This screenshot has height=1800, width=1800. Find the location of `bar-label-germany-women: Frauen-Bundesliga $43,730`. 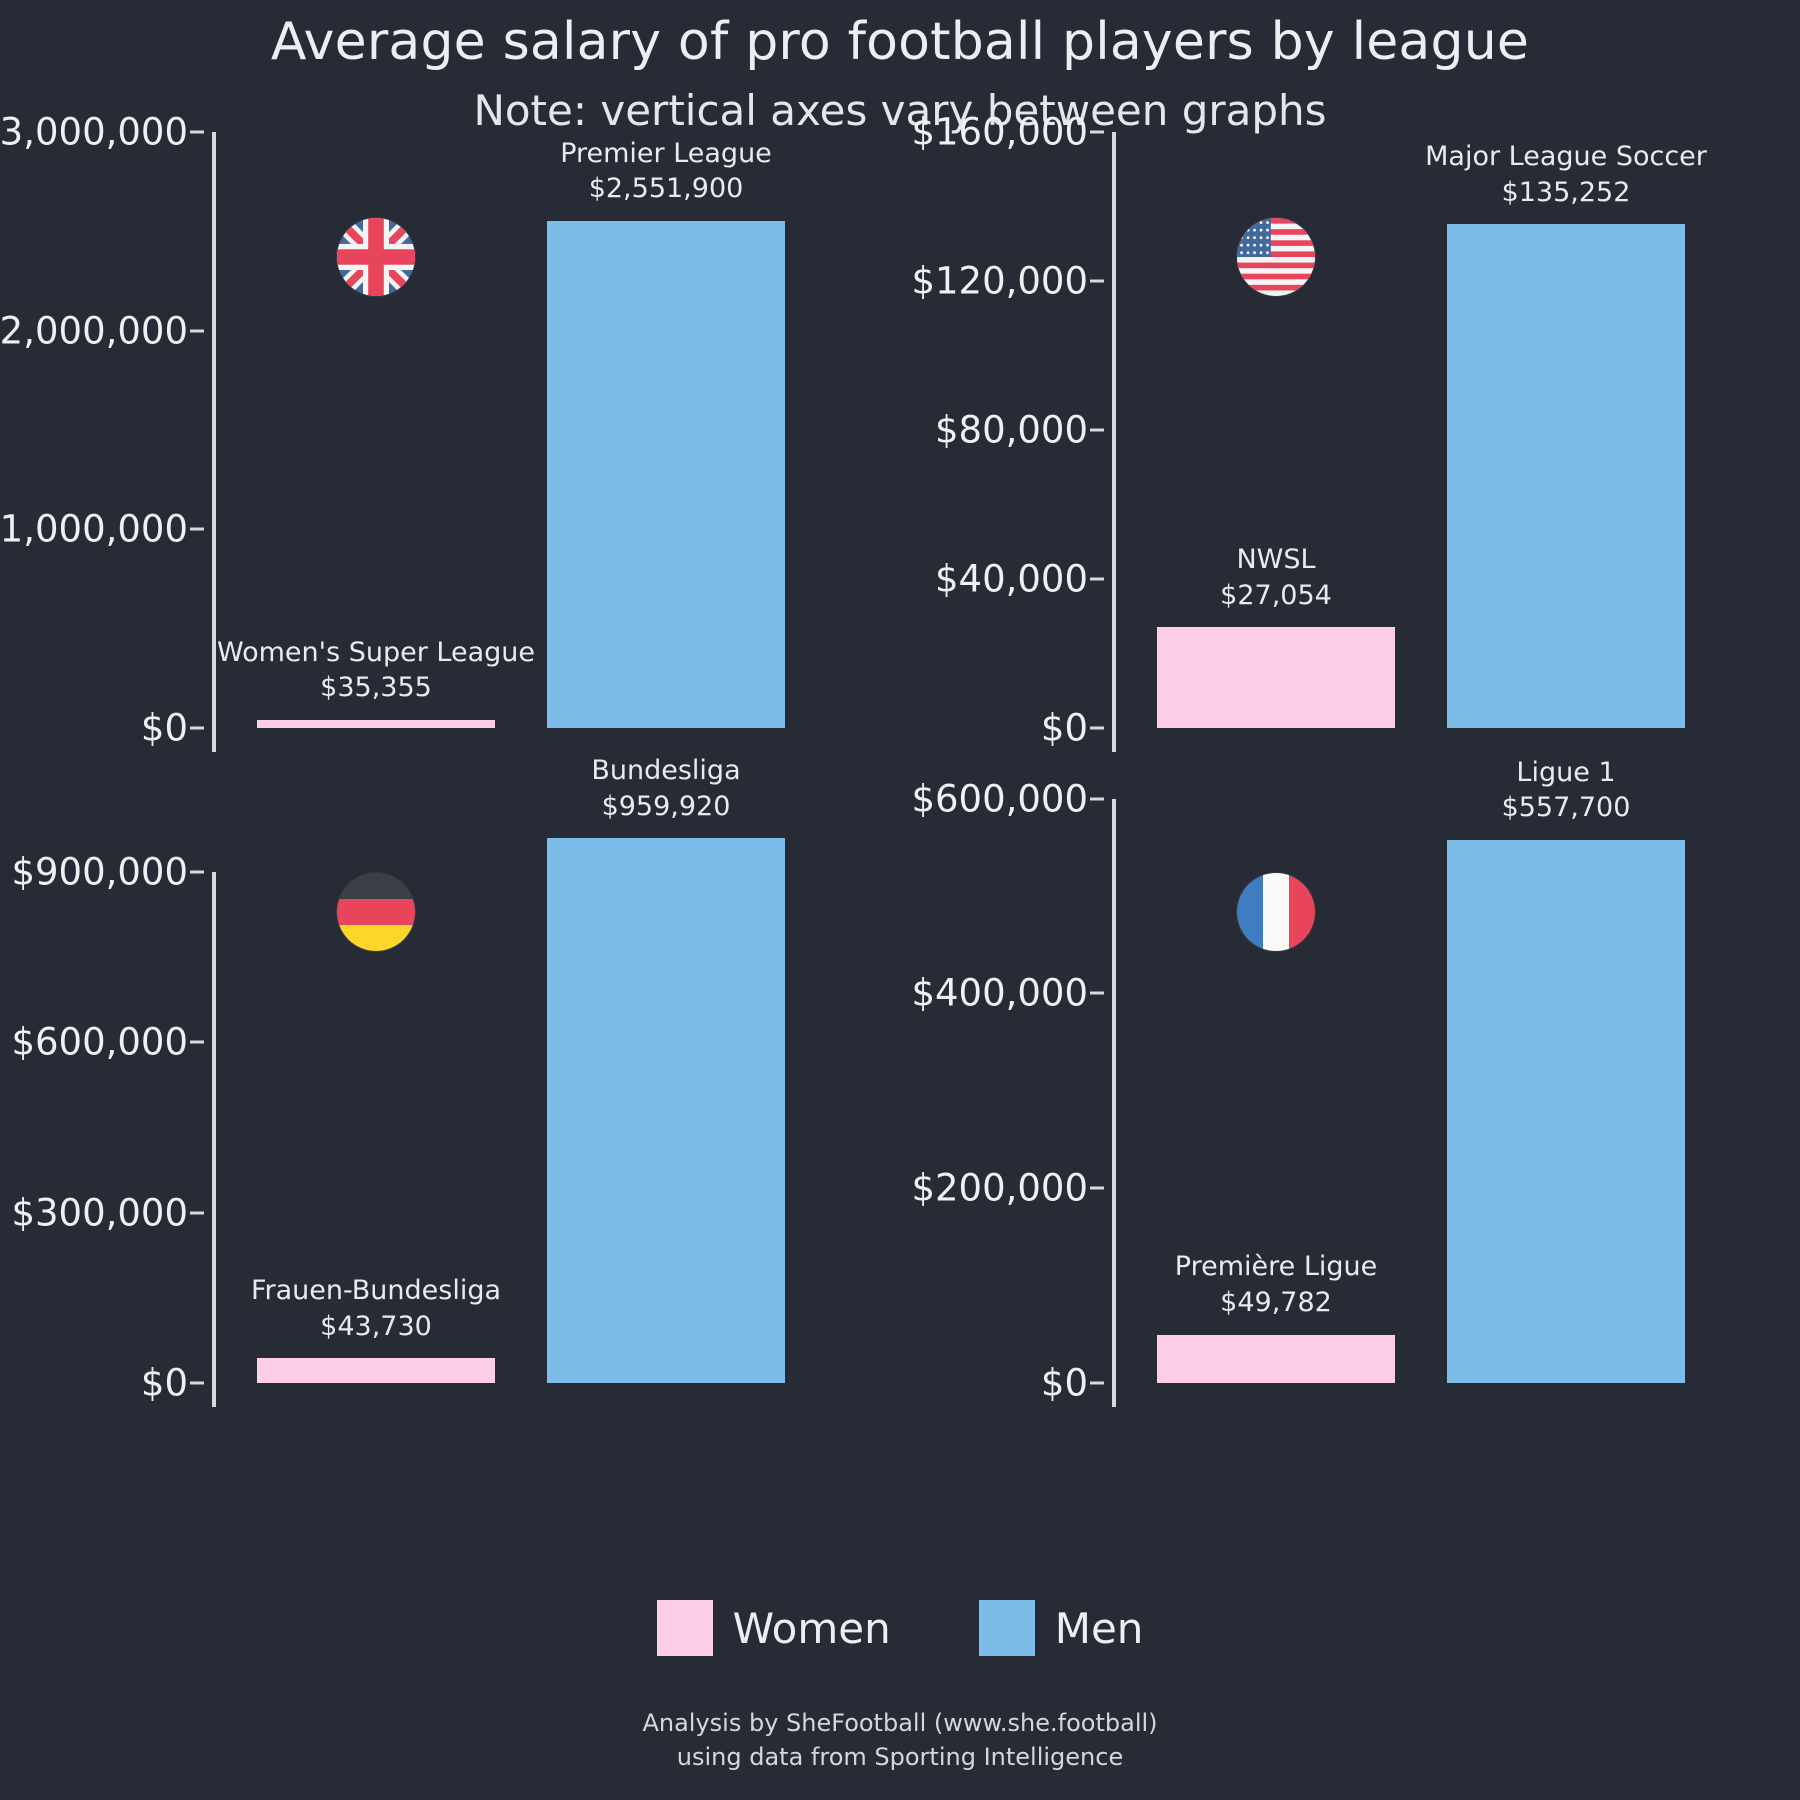

bar-label-germany-women: Frauen-Bundesliga $43,730 is located at coordinates (376, 1308).